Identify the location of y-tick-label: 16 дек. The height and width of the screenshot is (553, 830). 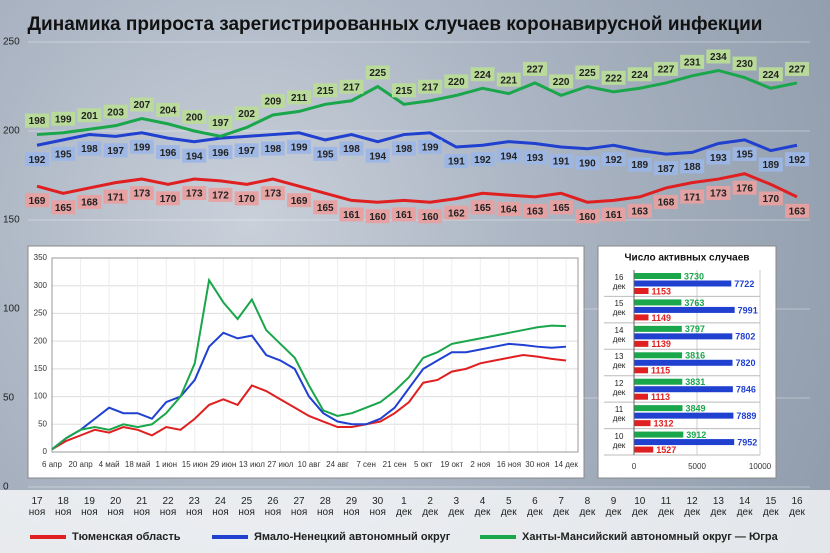
(619, 282).